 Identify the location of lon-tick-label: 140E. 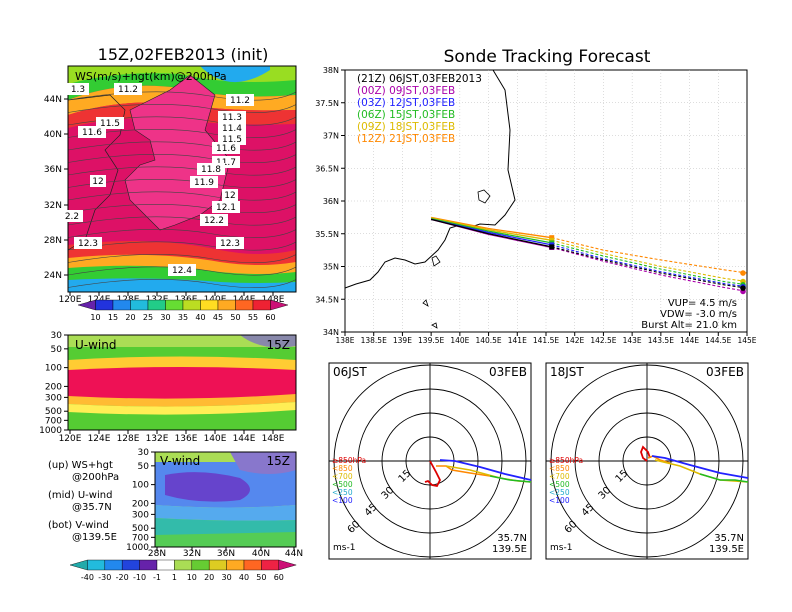
(215, 439).